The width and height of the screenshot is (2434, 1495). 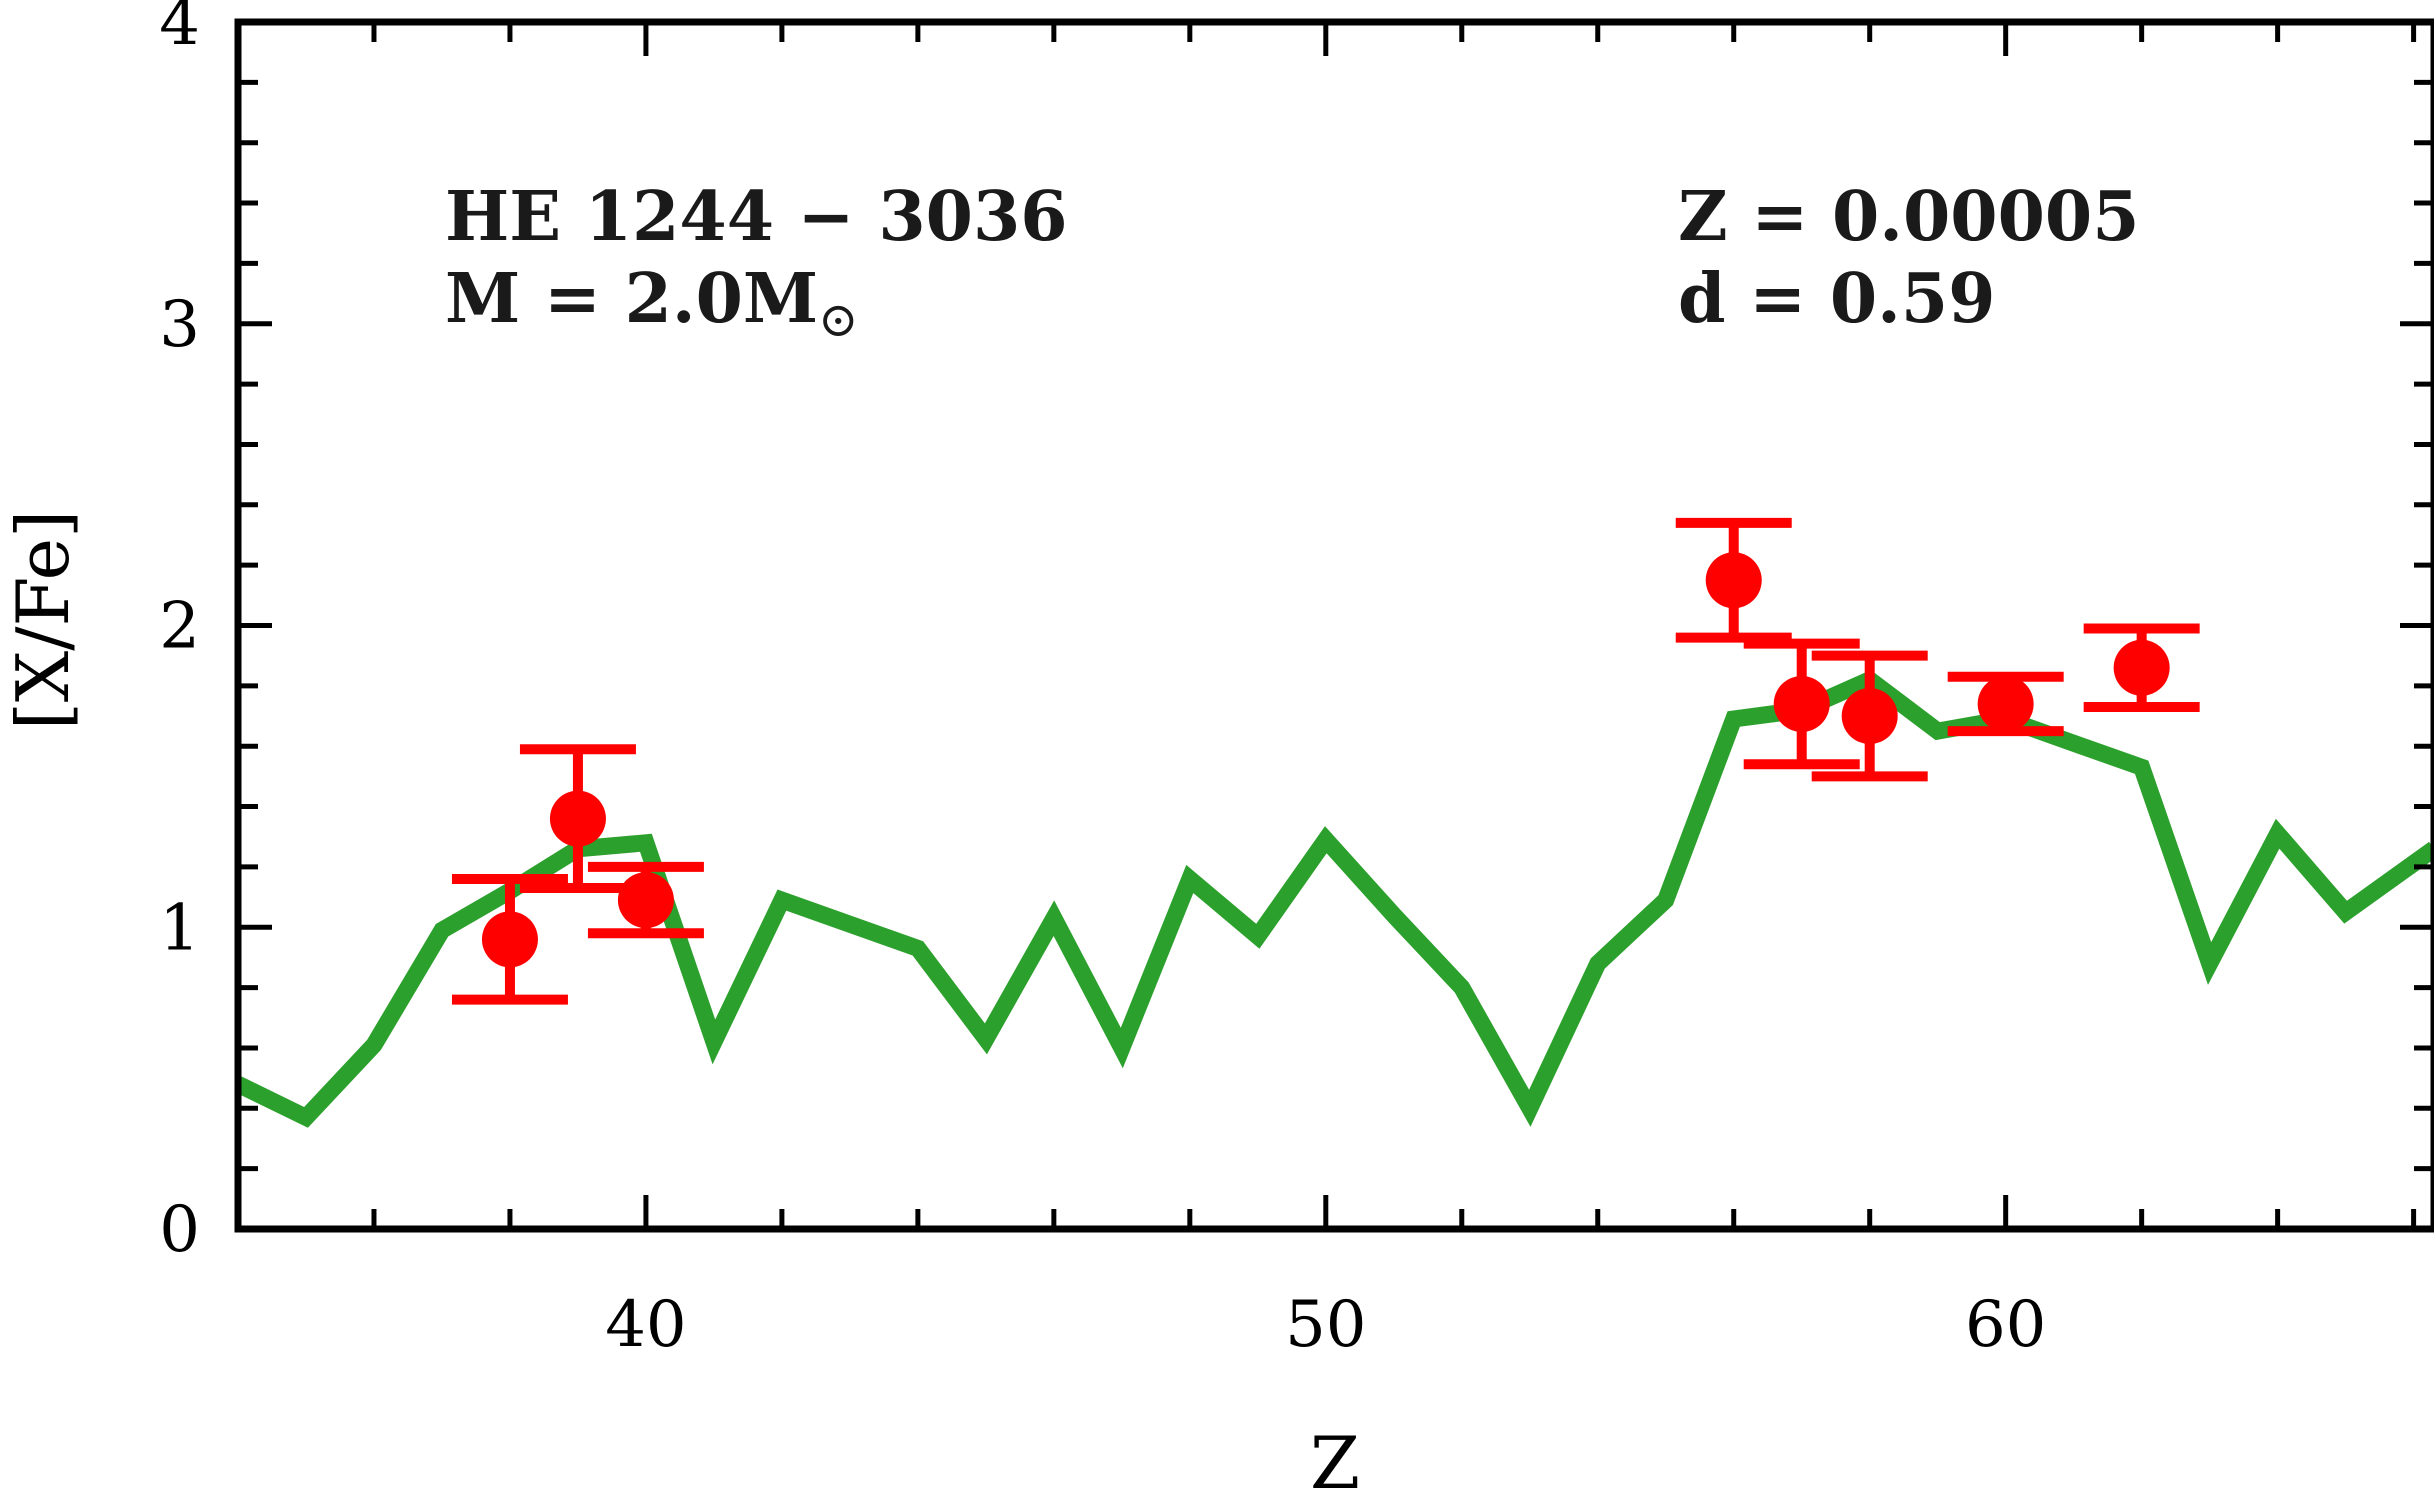 I want to click on x-axis-title: Z, so click(x=1335, y=1458).